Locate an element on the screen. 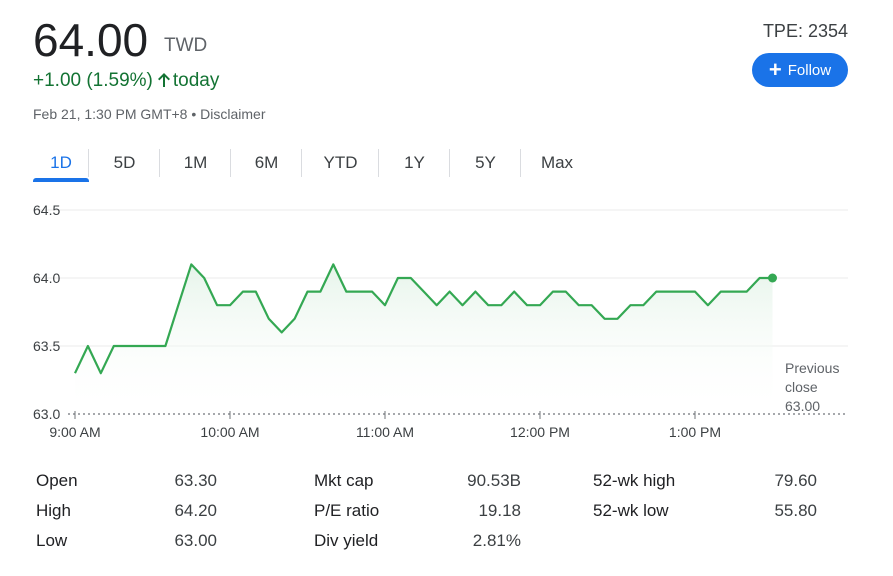 The width and height of the screenshot is (893, 576). quote-meta: Feb 21, 1:30 PM GMT+8 • Disclaimer is located at coordinates (149, 114).